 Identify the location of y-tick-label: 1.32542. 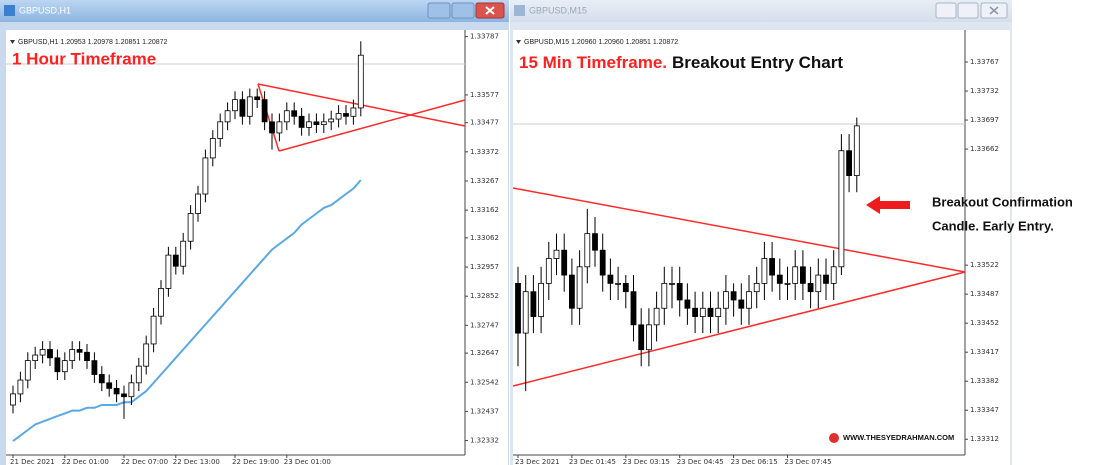
(484, 382).